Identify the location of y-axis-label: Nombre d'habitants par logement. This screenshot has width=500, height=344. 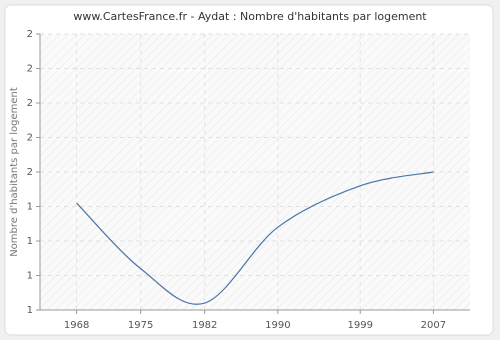
(14, 172).